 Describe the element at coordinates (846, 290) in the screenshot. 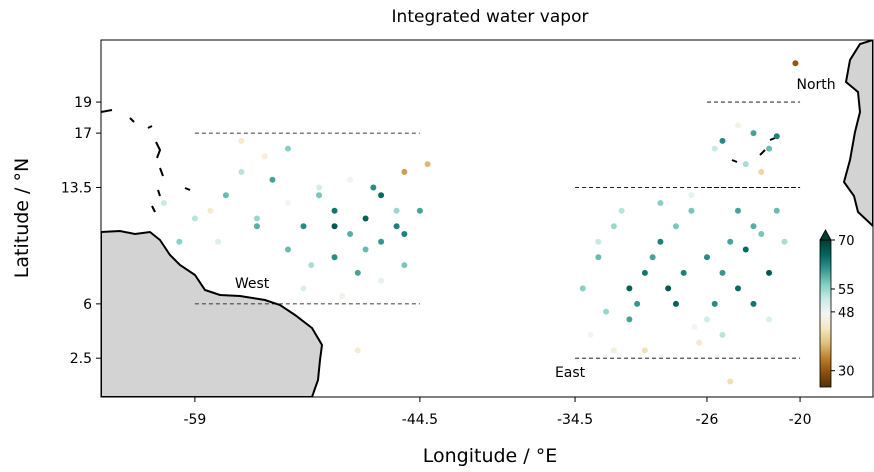

I see `colorbar-tick-label: 55` at that location.